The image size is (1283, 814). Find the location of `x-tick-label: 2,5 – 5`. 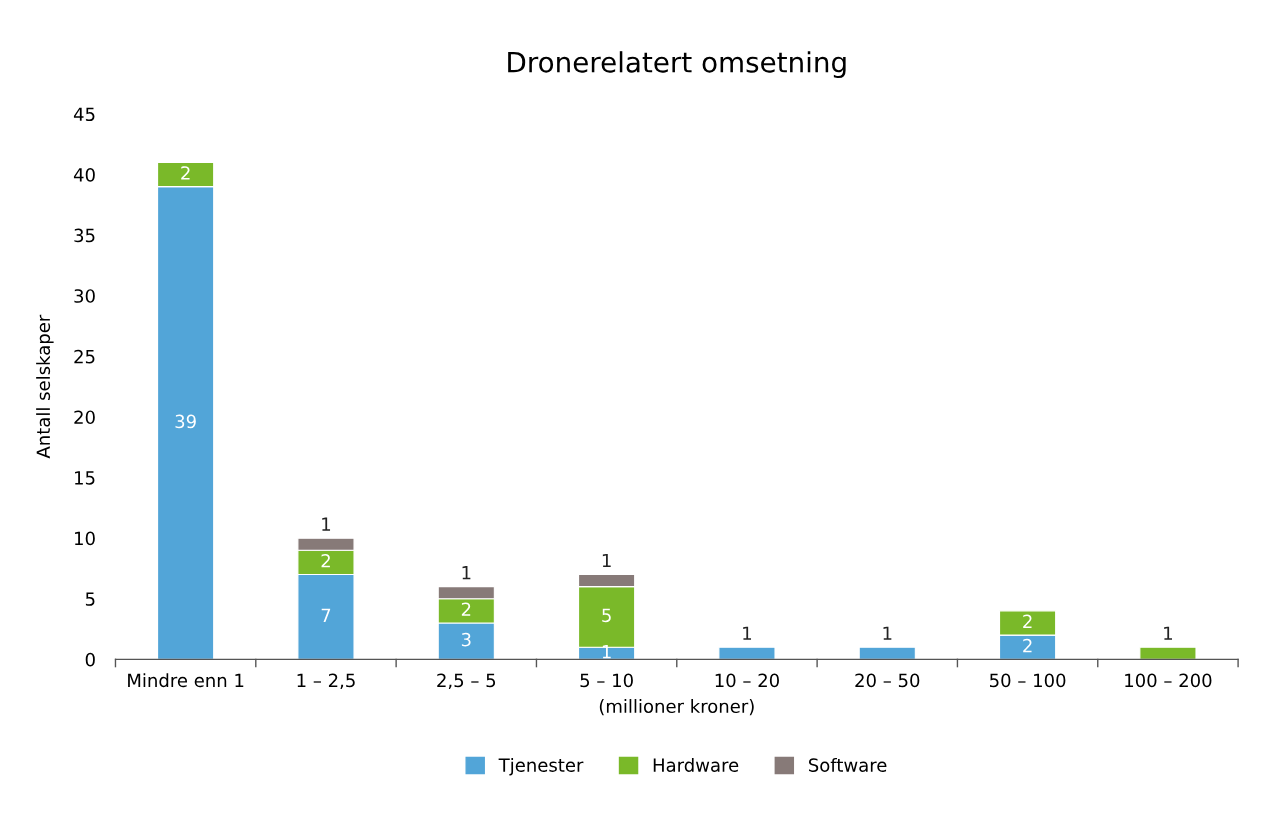

x-tick-label: 2,5 – 5 is located at coordinates (466, 681).